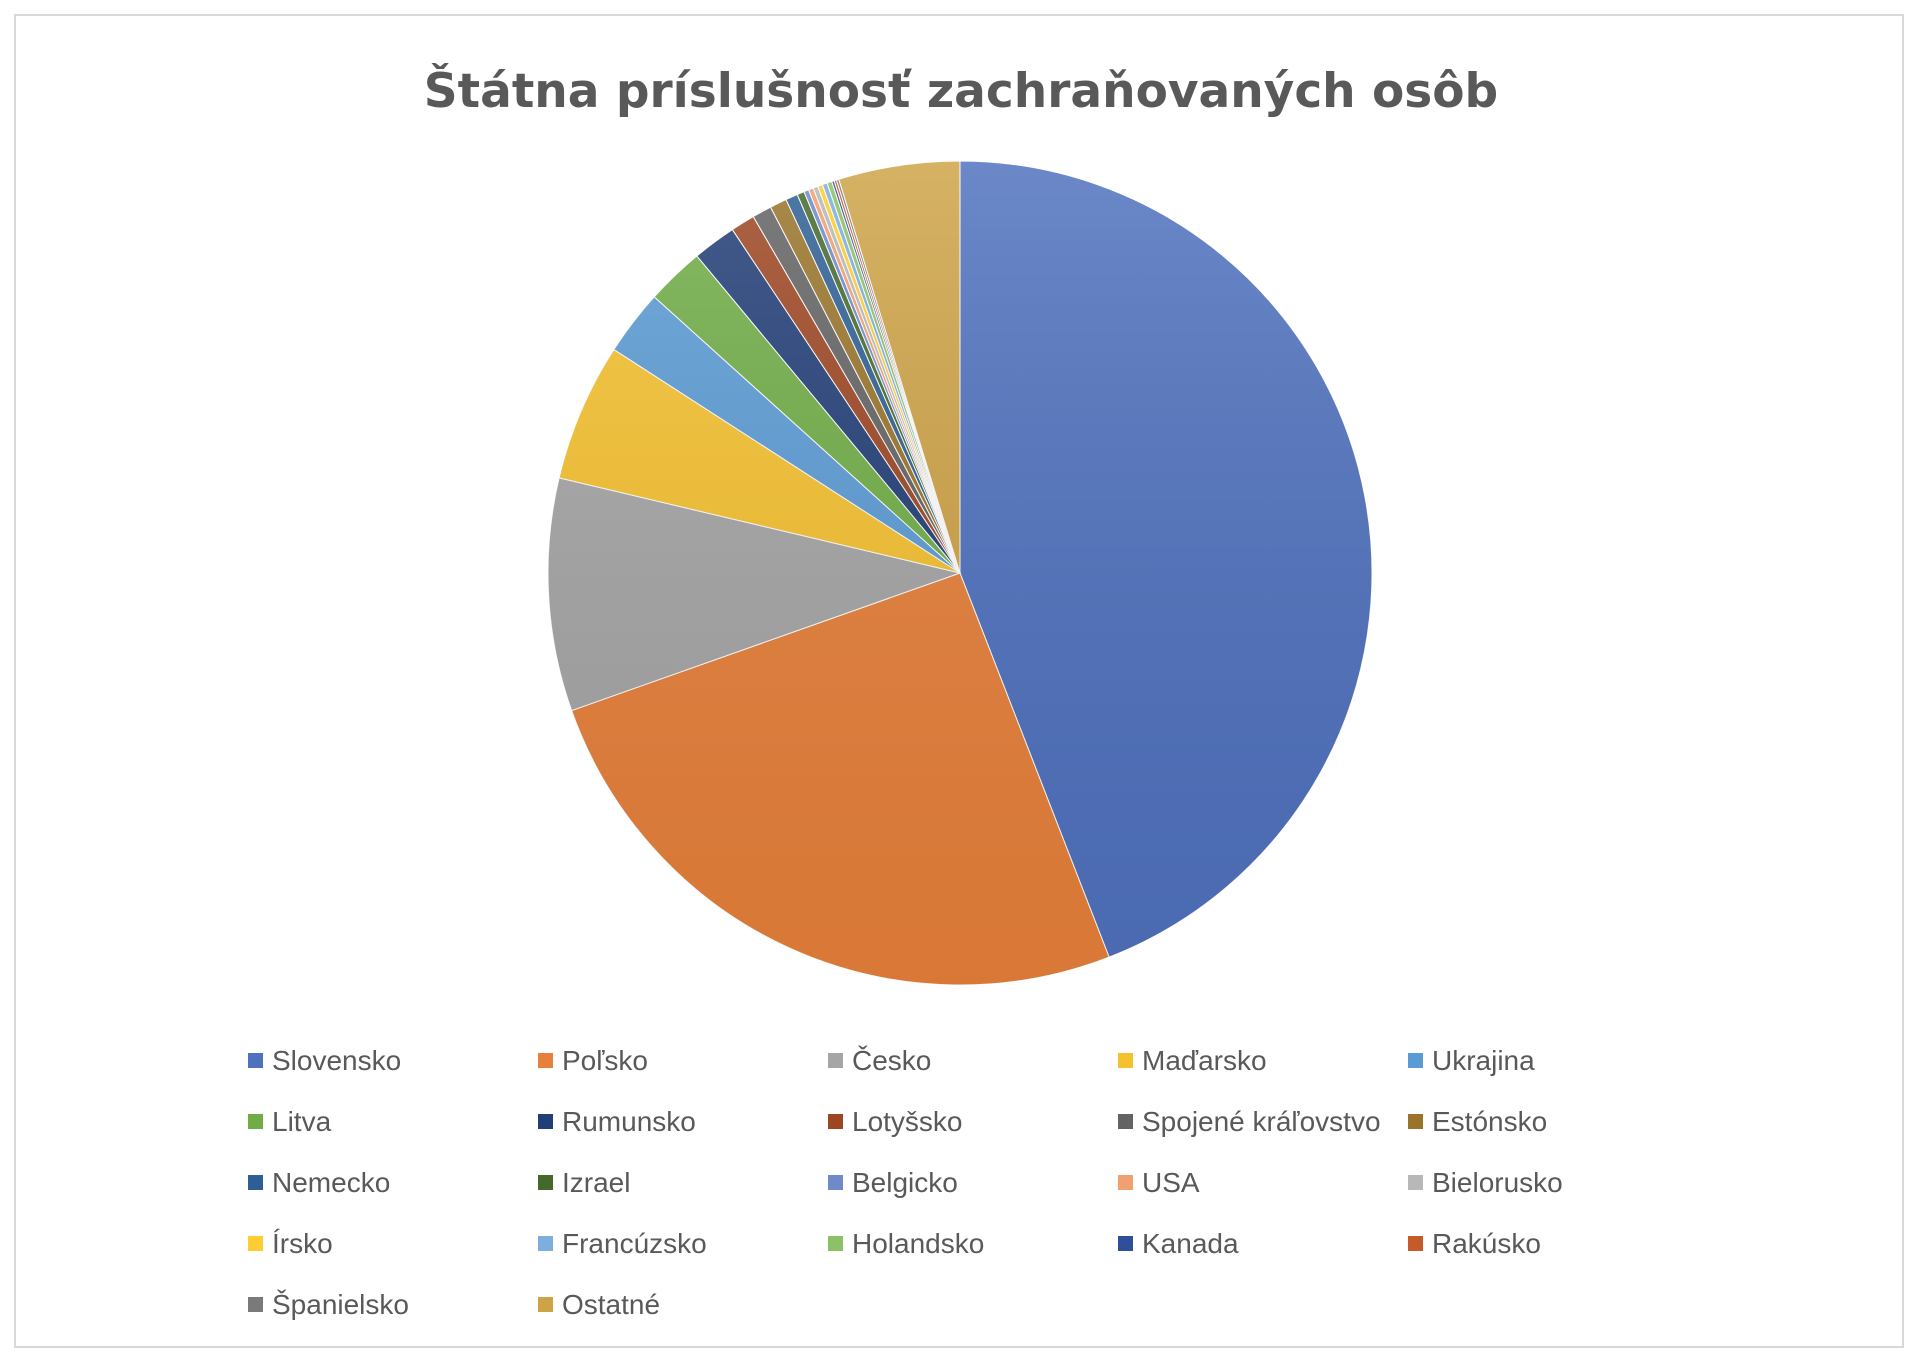 The height and width of the screenshot is (1364, 1920). Describe the element at coordinates (611, 1304) in the screenshot. I see `legend-label: Ostatné` at that location.